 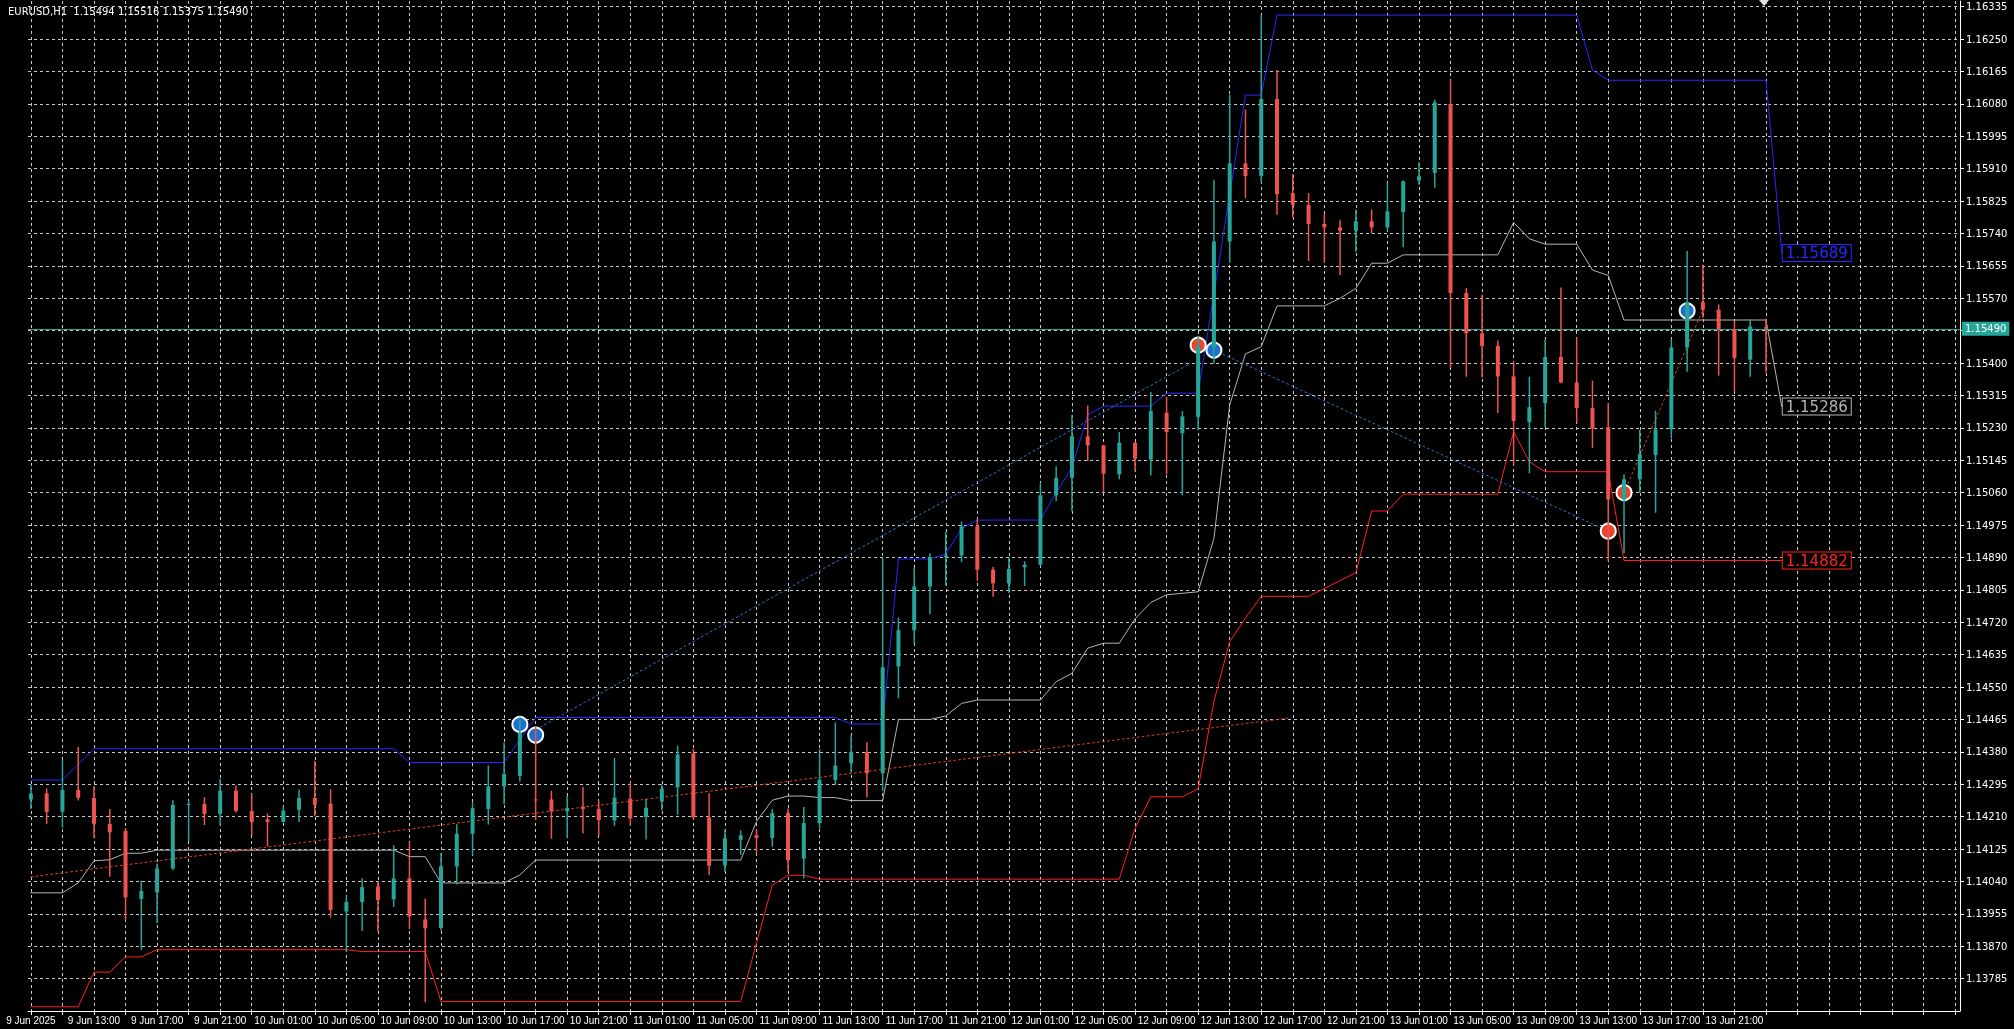 What do you see at coordinates (1987, 363) in the screenshot?
I see `y-tick-label: 1.15400` at bounding box center [1987, 363].